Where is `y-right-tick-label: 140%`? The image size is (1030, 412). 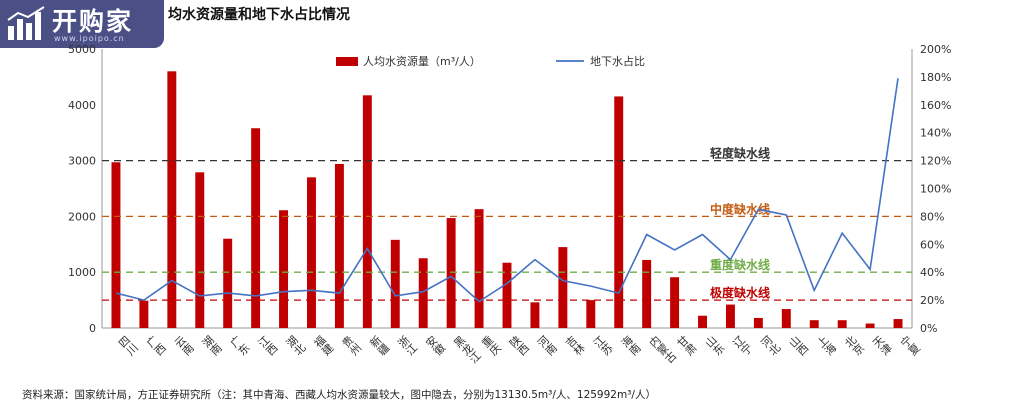 y-right-tick-label: 140% is located at coordinates (935, 133).